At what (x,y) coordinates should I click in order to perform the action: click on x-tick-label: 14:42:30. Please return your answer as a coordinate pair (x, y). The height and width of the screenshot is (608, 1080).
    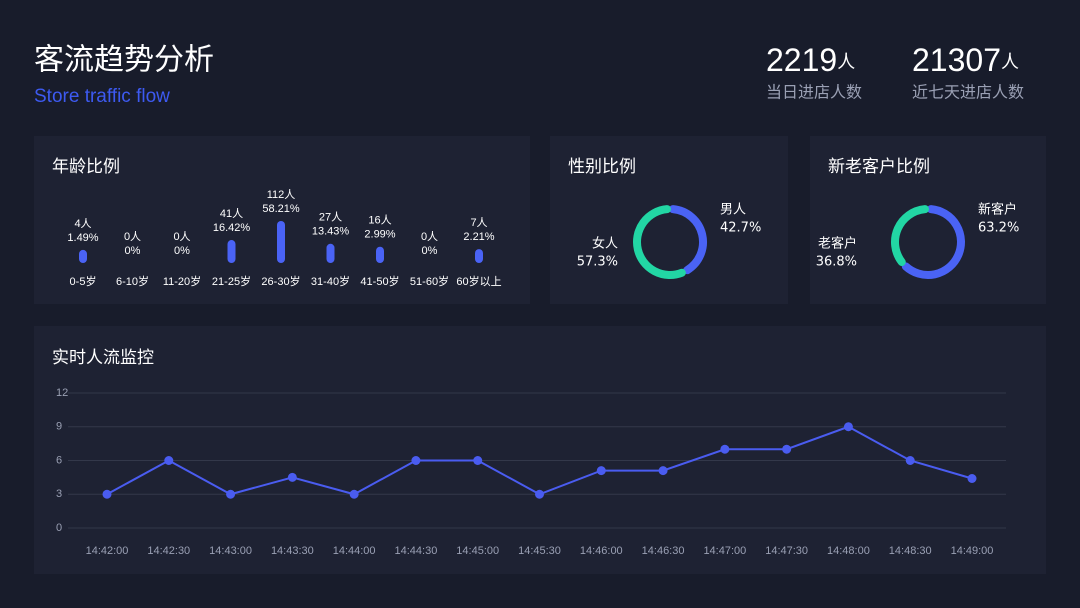
    Looking at the image, I should click on (168, 551).